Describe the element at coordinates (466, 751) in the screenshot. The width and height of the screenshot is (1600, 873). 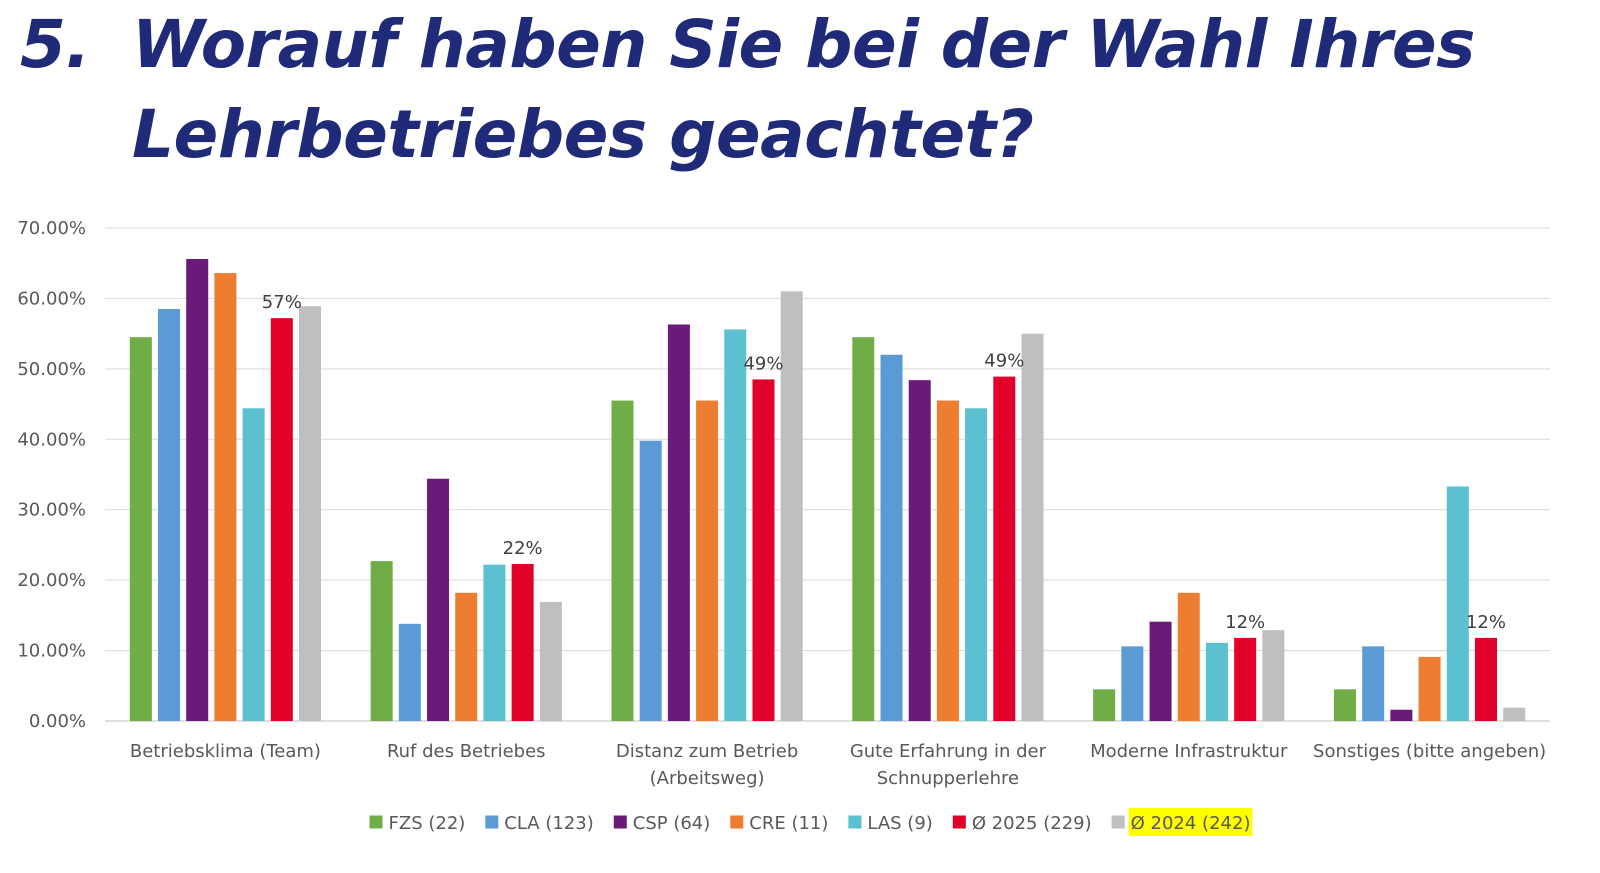
I see `x-tick-label: Ruf des Betriebes` at that location.